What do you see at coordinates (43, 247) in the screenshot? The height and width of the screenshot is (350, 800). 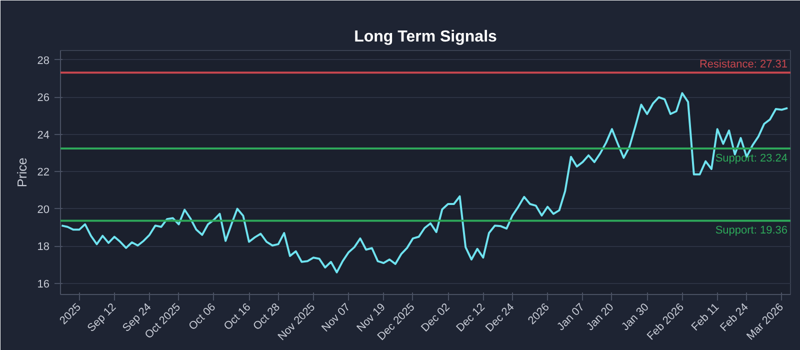 I see `y-tick-label: 18` at bounding box center [43, 247].